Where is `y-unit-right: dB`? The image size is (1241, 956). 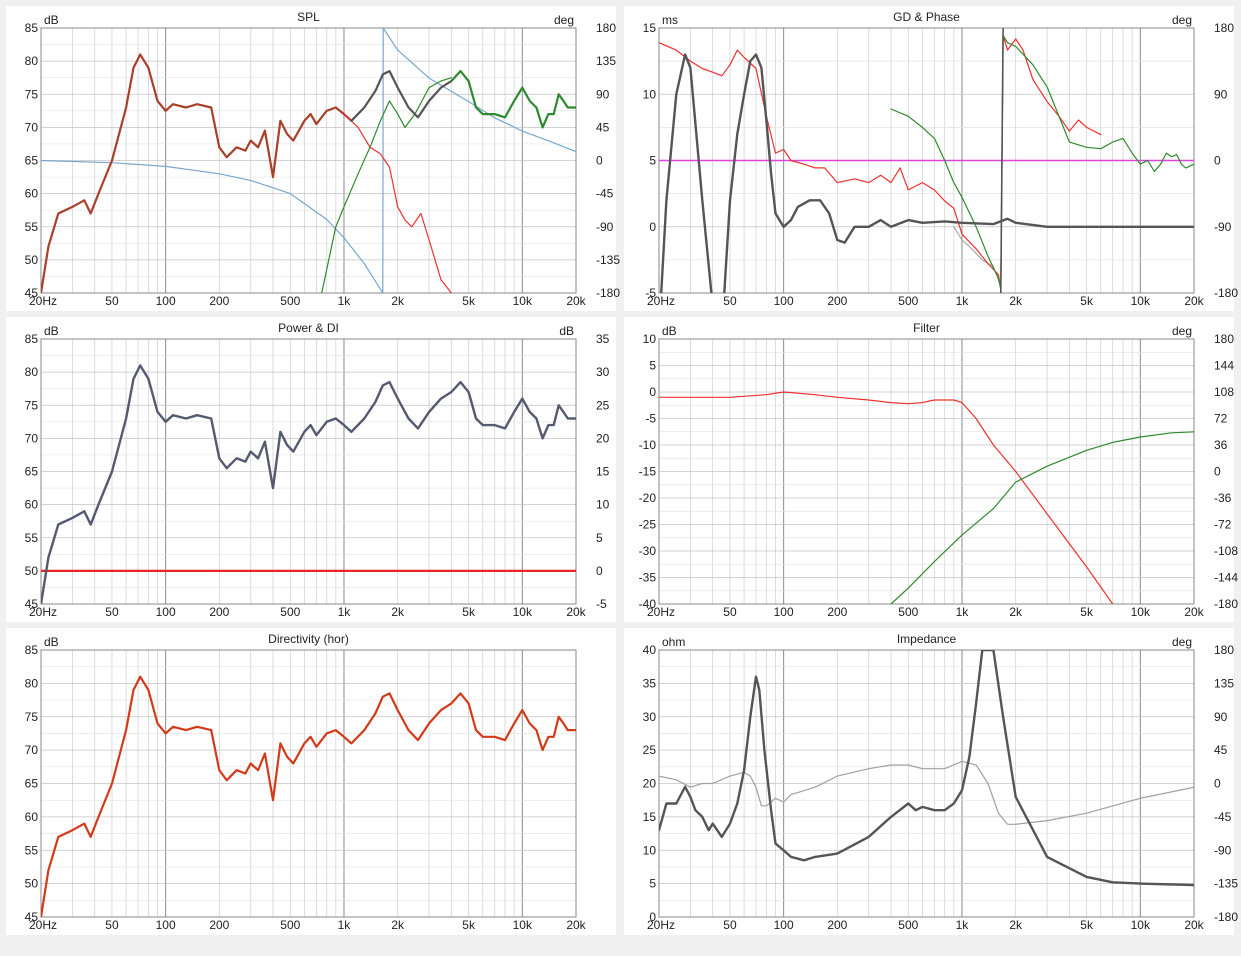 y-unit-right: dB is located at coordinates (566, 331).